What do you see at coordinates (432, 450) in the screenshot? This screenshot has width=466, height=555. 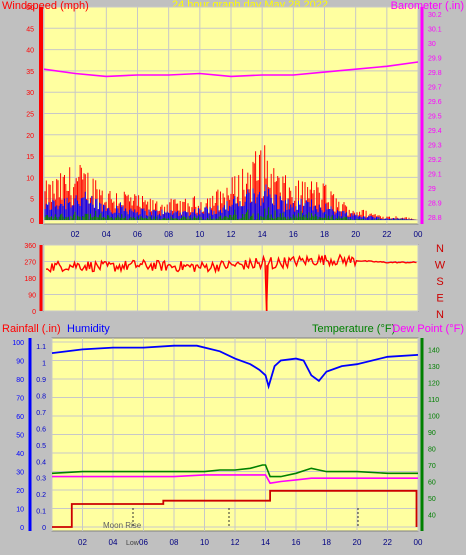 I see `temp-y-tick-label: 80` at bounding box center [432, 450].